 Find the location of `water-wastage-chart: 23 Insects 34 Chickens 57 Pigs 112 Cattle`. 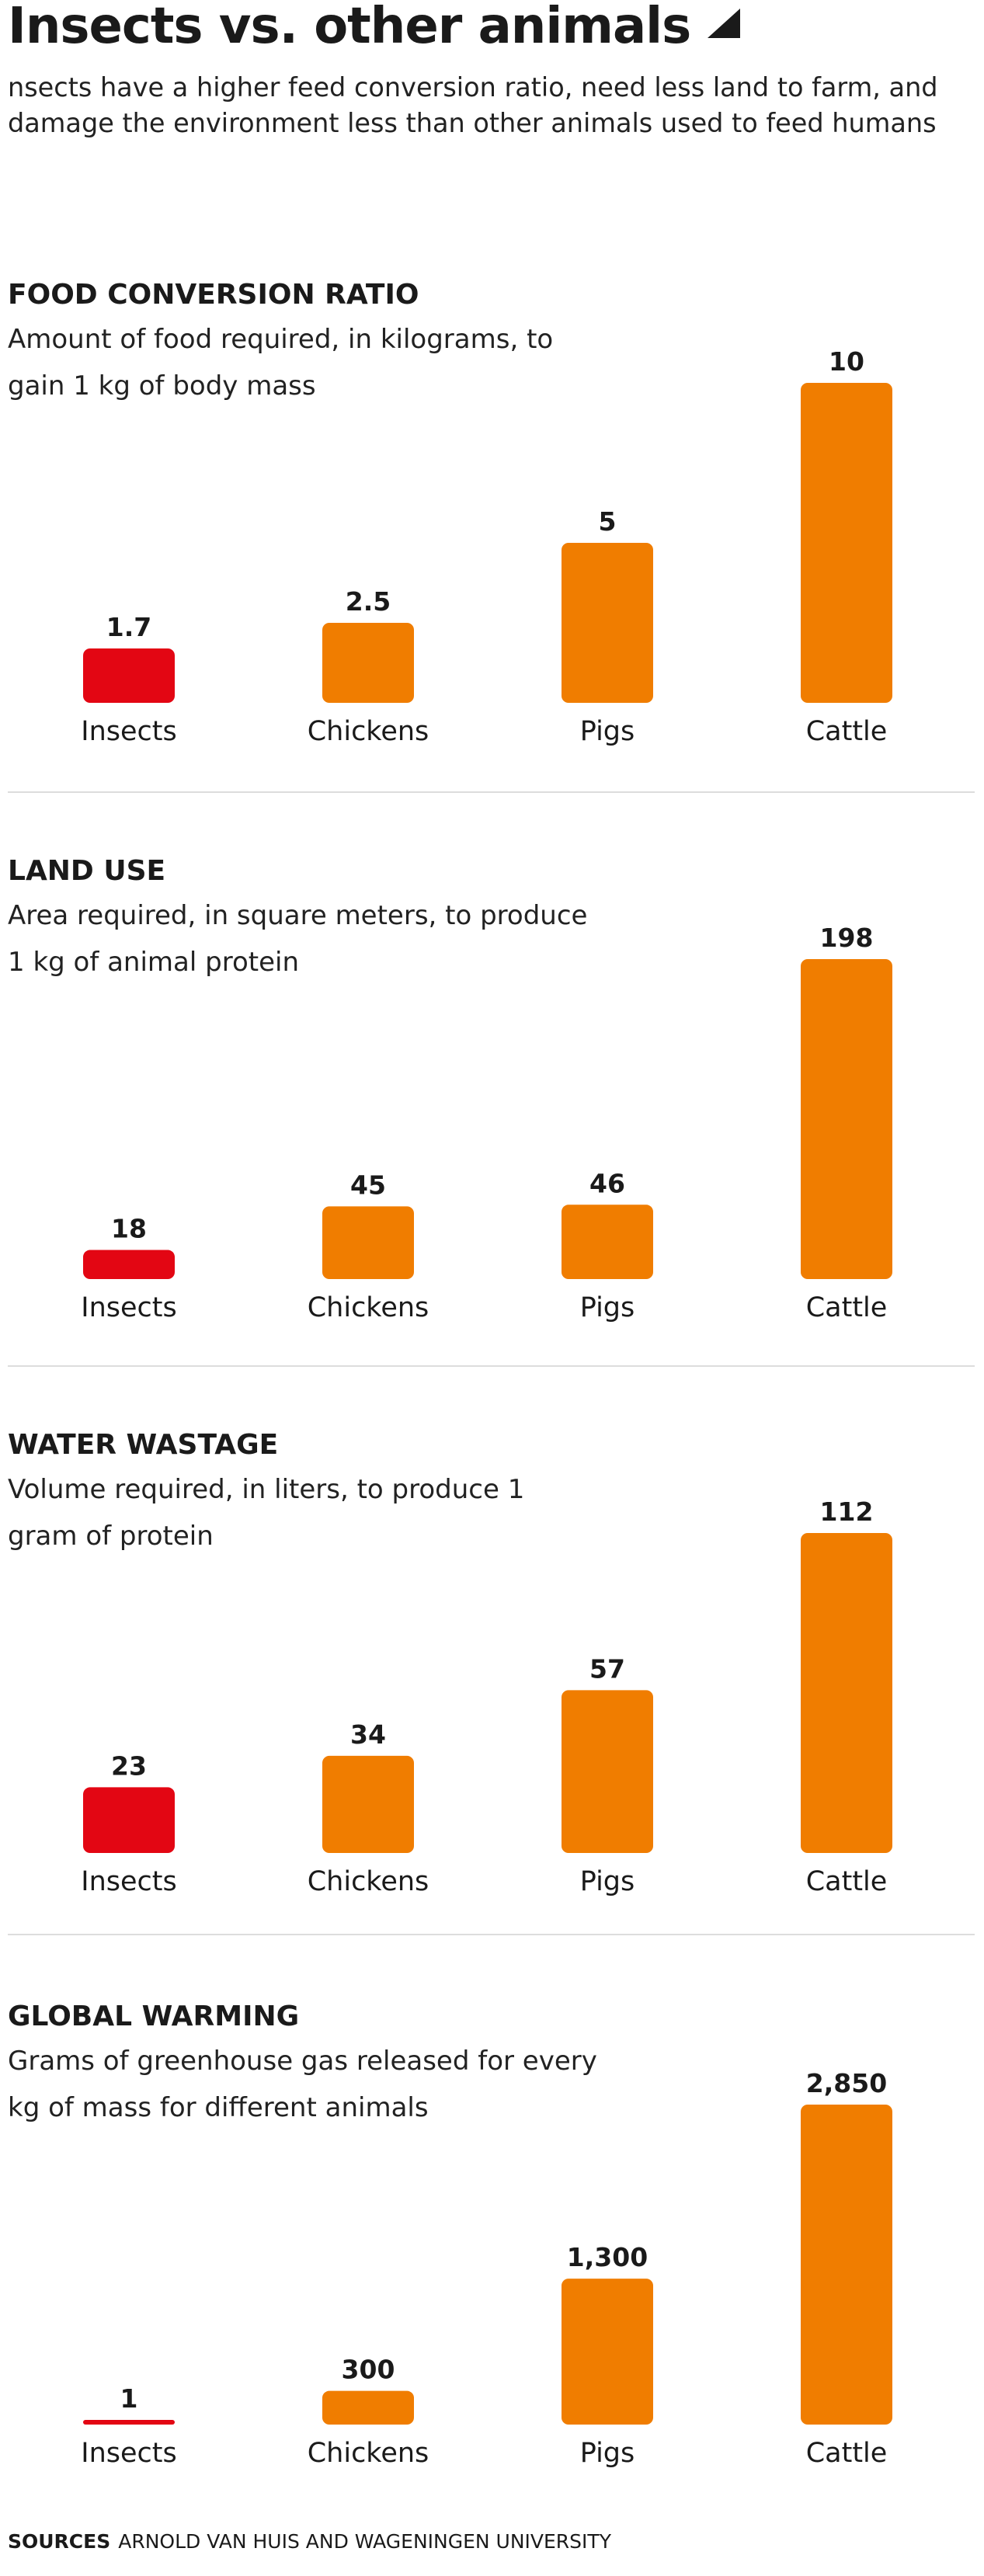

water-wastage-chart: 23 Insects 34 Chickens 57 Pigs 112 Cattle is located at coordinates (487, 1697).